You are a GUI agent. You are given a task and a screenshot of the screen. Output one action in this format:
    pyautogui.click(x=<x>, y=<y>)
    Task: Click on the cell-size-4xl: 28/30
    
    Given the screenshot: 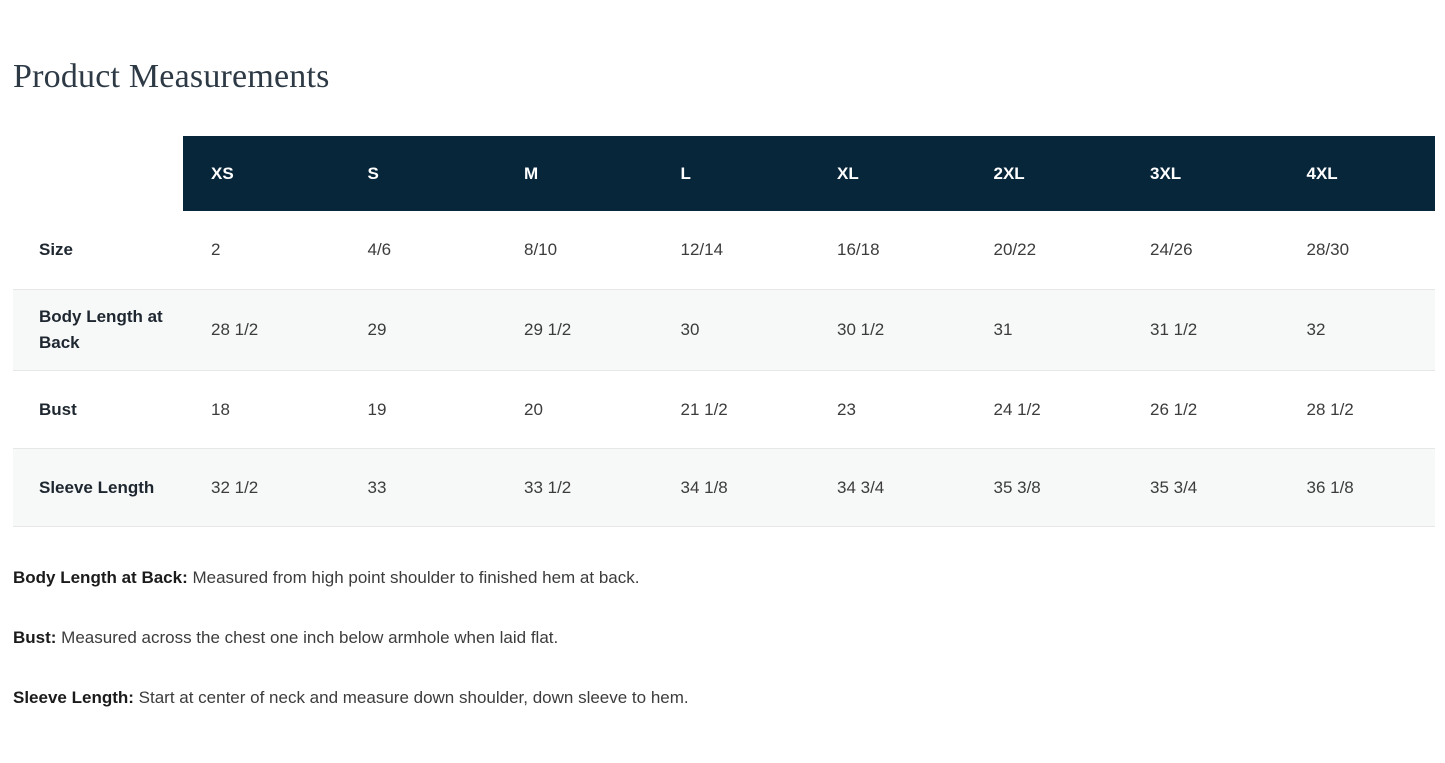 What is the action you would take?
    pyautogui.click(x=1328, y=249)
    